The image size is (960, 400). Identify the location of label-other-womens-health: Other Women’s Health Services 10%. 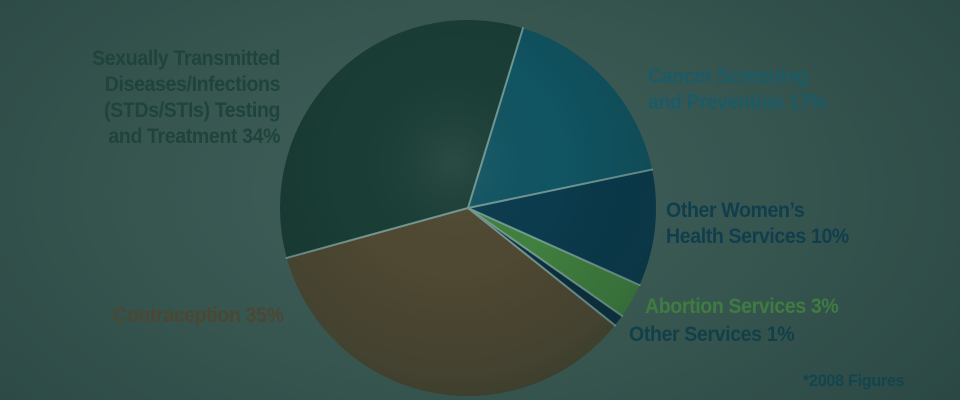
(757, 224).